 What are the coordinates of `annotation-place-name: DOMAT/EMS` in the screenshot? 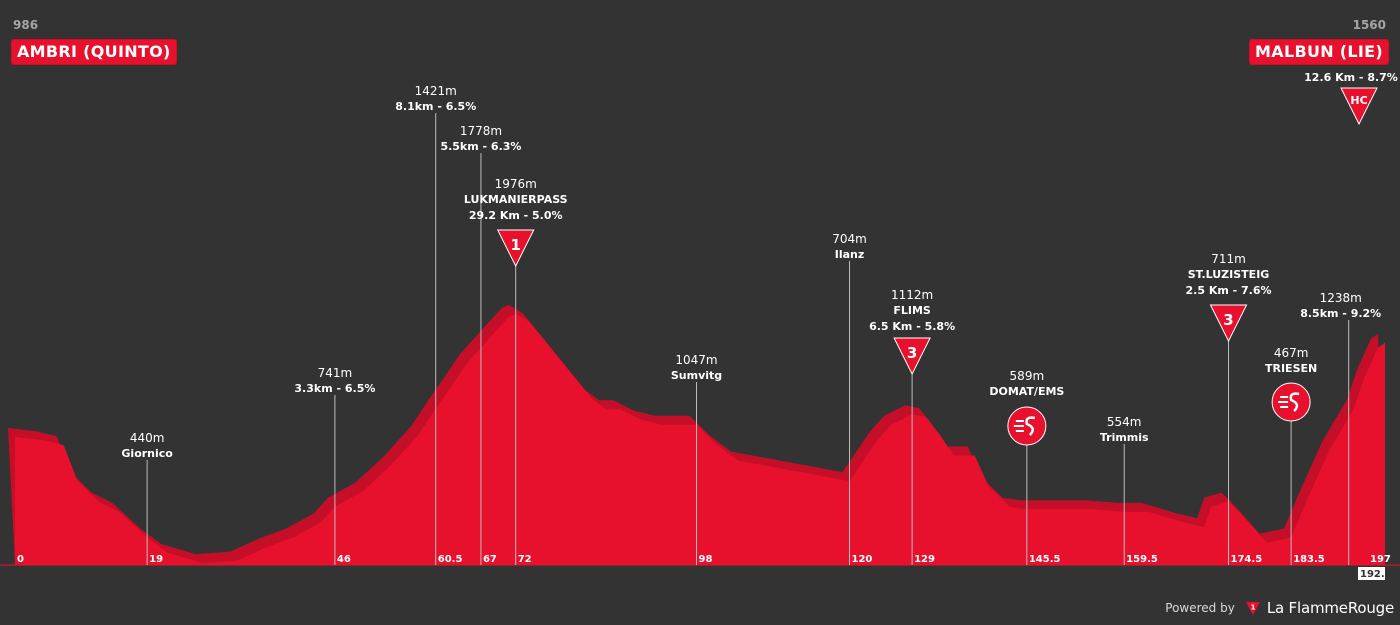 It's located at (1026, 391).